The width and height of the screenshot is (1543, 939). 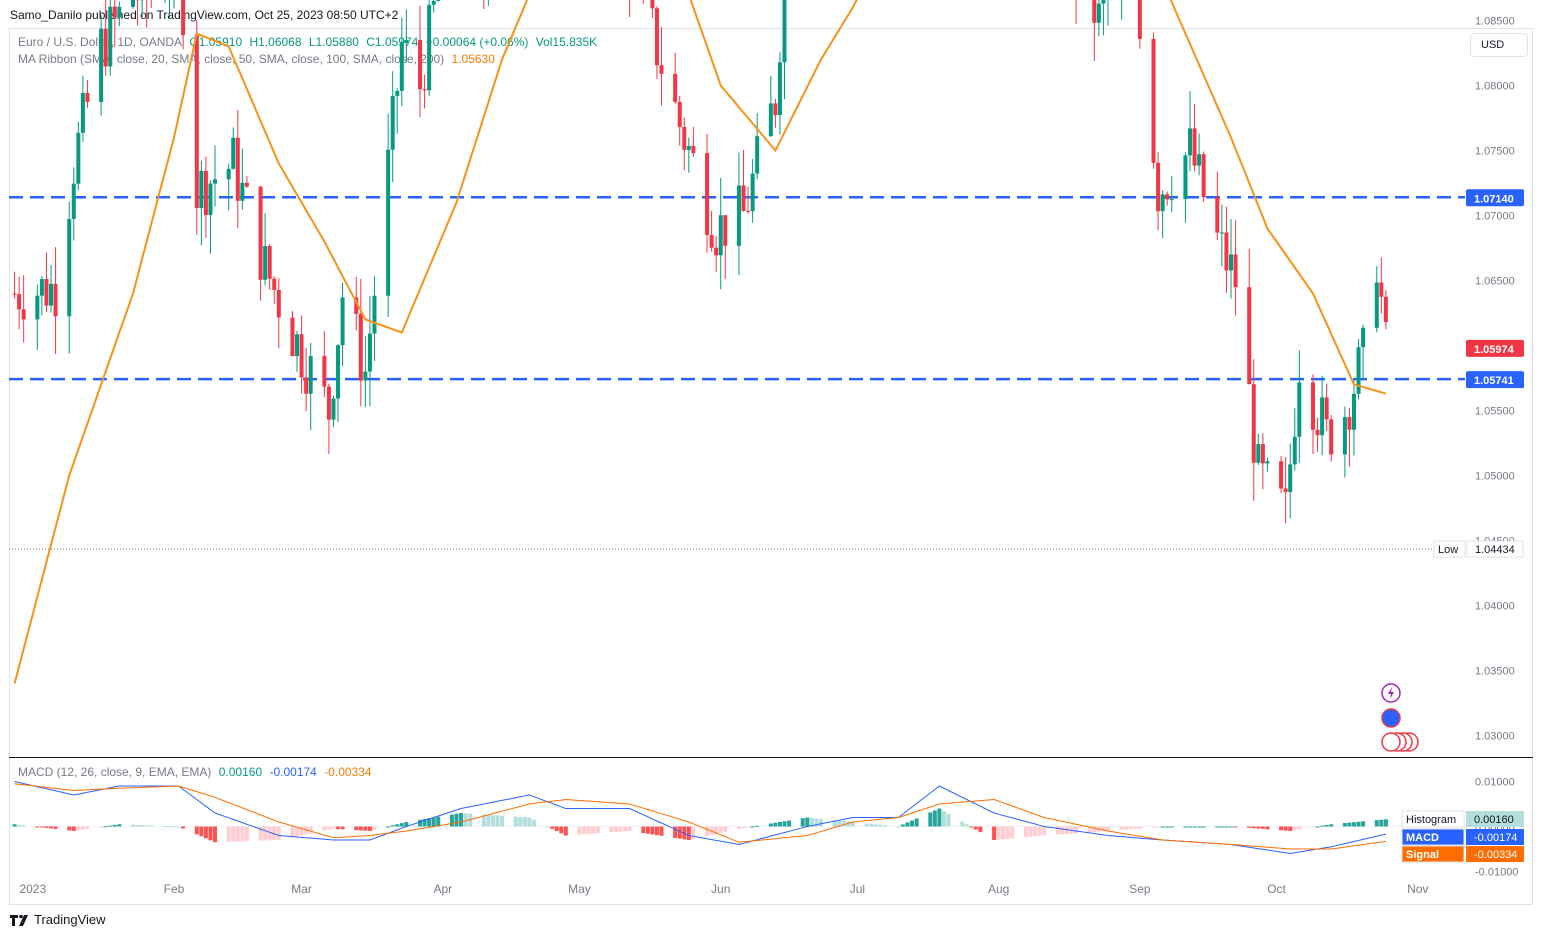 I want to click on x-tick-label: Mar, so click(x=301, y=889).